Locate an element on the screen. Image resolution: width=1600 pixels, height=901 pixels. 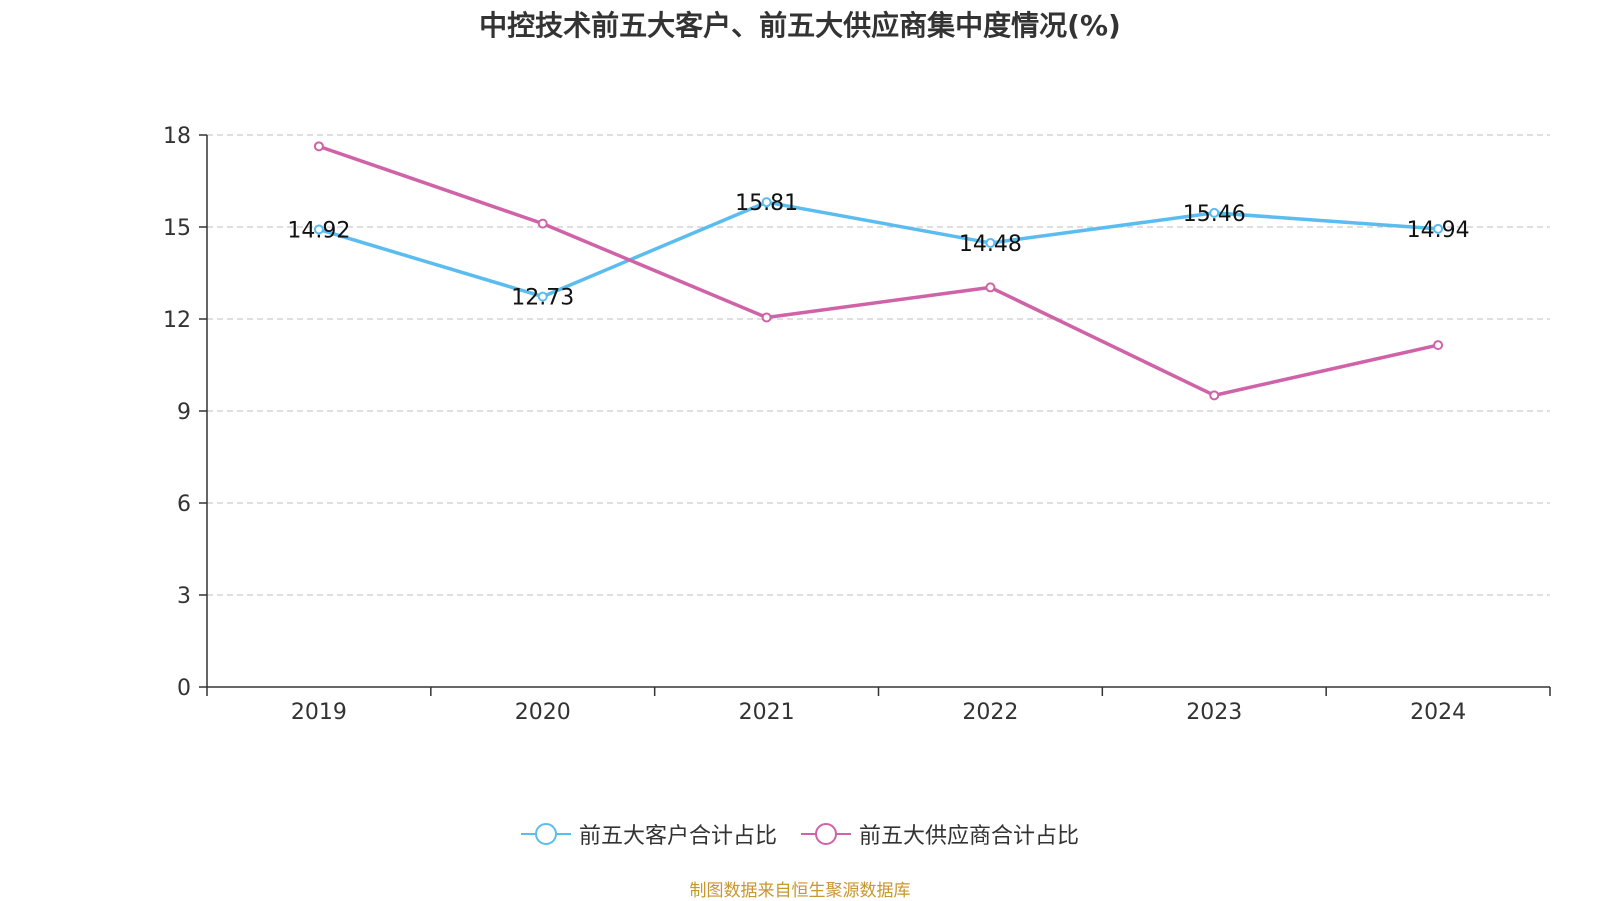
data-labels: 14.92 12.73 15.81 14.48 15.46 14.94 is located at coordinates (878, 250).